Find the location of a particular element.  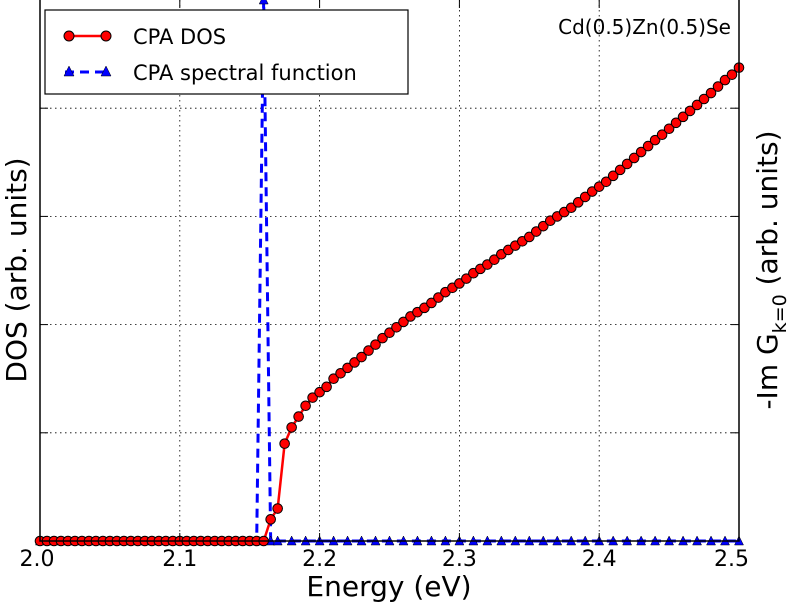

y-axis-label-right-prefix: -Im G is located at coordinates (767, 371).